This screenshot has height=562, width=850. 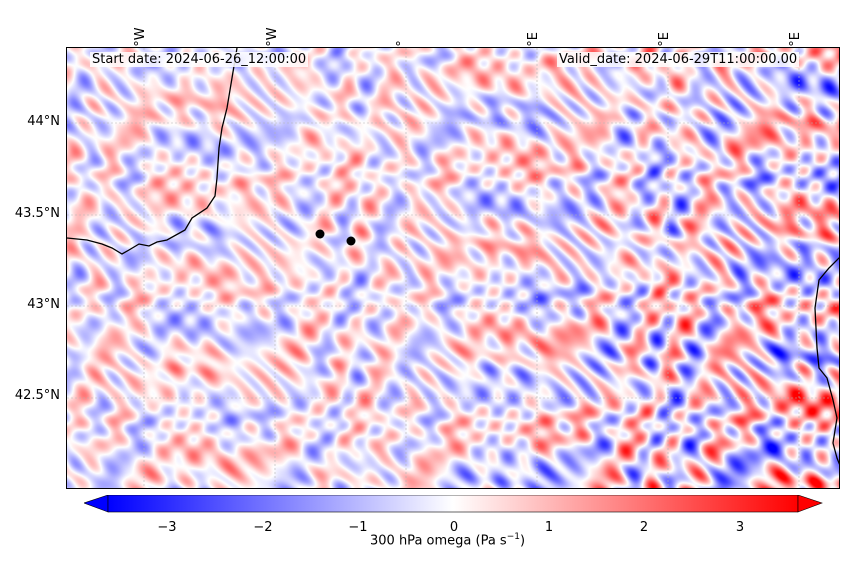 What do you see at coordinates (644, 527) in the screenshot?
I see `colorbar-tick-label: 2` at bounding box center [644, 527].